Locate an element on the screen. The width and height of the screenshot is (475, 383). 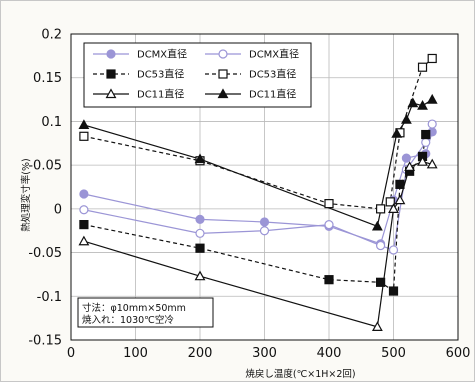
y-tick-label: 0.1 is located at coordinates (51, 122).